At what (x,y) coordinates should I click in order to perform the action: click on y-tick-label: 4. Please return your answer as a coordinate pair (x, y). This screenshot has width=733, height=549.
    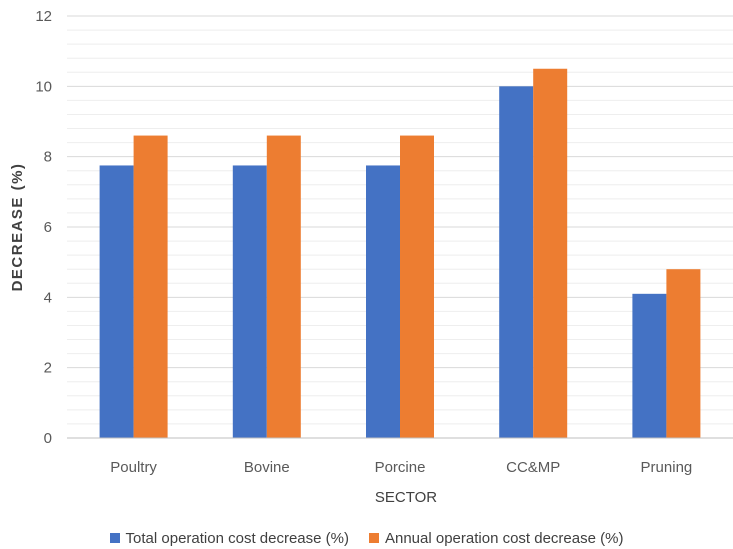
    Looking at the image, I should click on (48, 297).